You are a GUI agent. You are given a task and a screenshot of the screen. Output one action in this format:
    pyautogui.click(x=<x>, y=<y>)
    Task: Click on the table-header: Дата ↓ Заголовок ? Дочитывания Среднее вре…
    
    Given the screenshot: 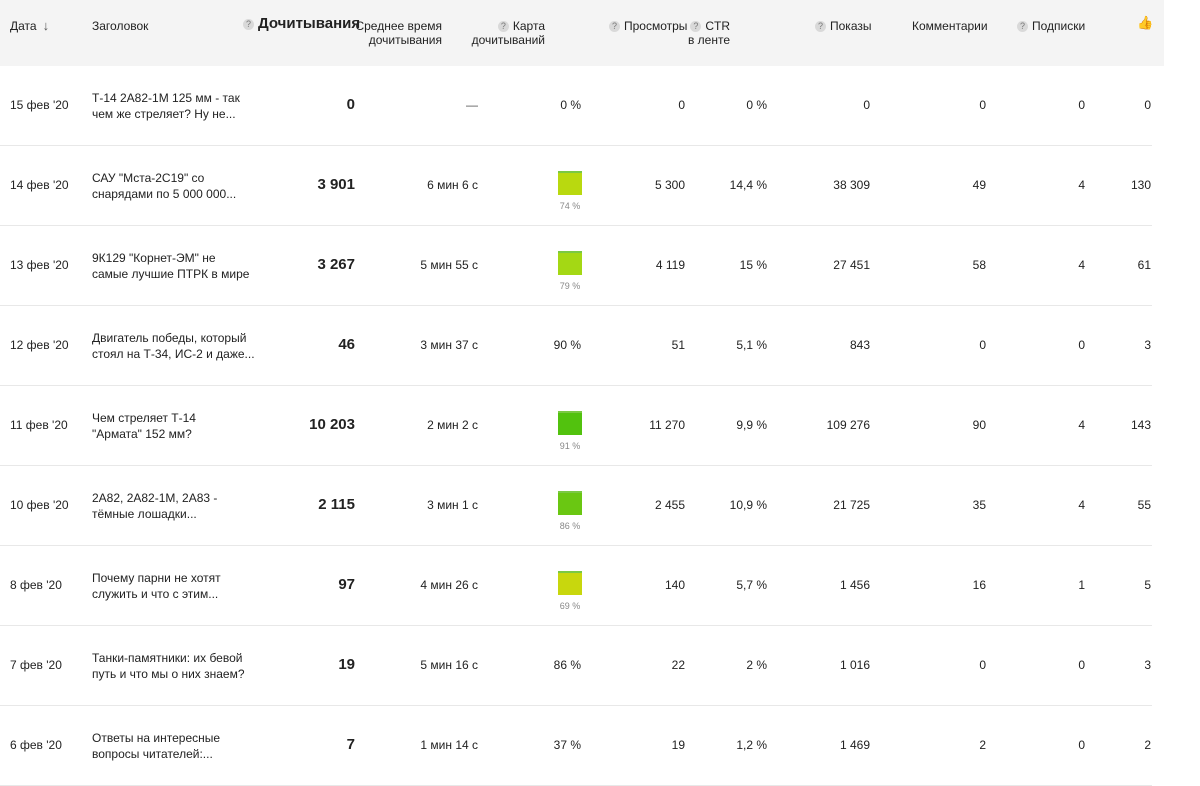 What is the action you would take?
    pyautogui.click(x=582, y=33)
    